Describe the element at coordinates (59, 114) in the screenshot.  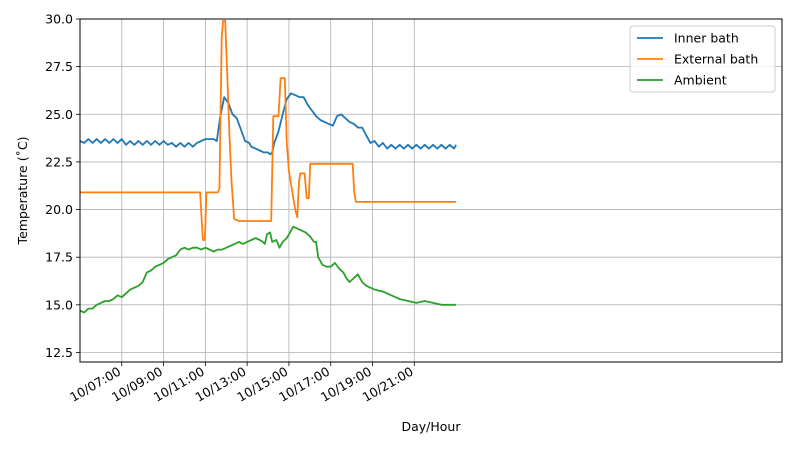
I see `y-tick-label: 25.0` at that location.